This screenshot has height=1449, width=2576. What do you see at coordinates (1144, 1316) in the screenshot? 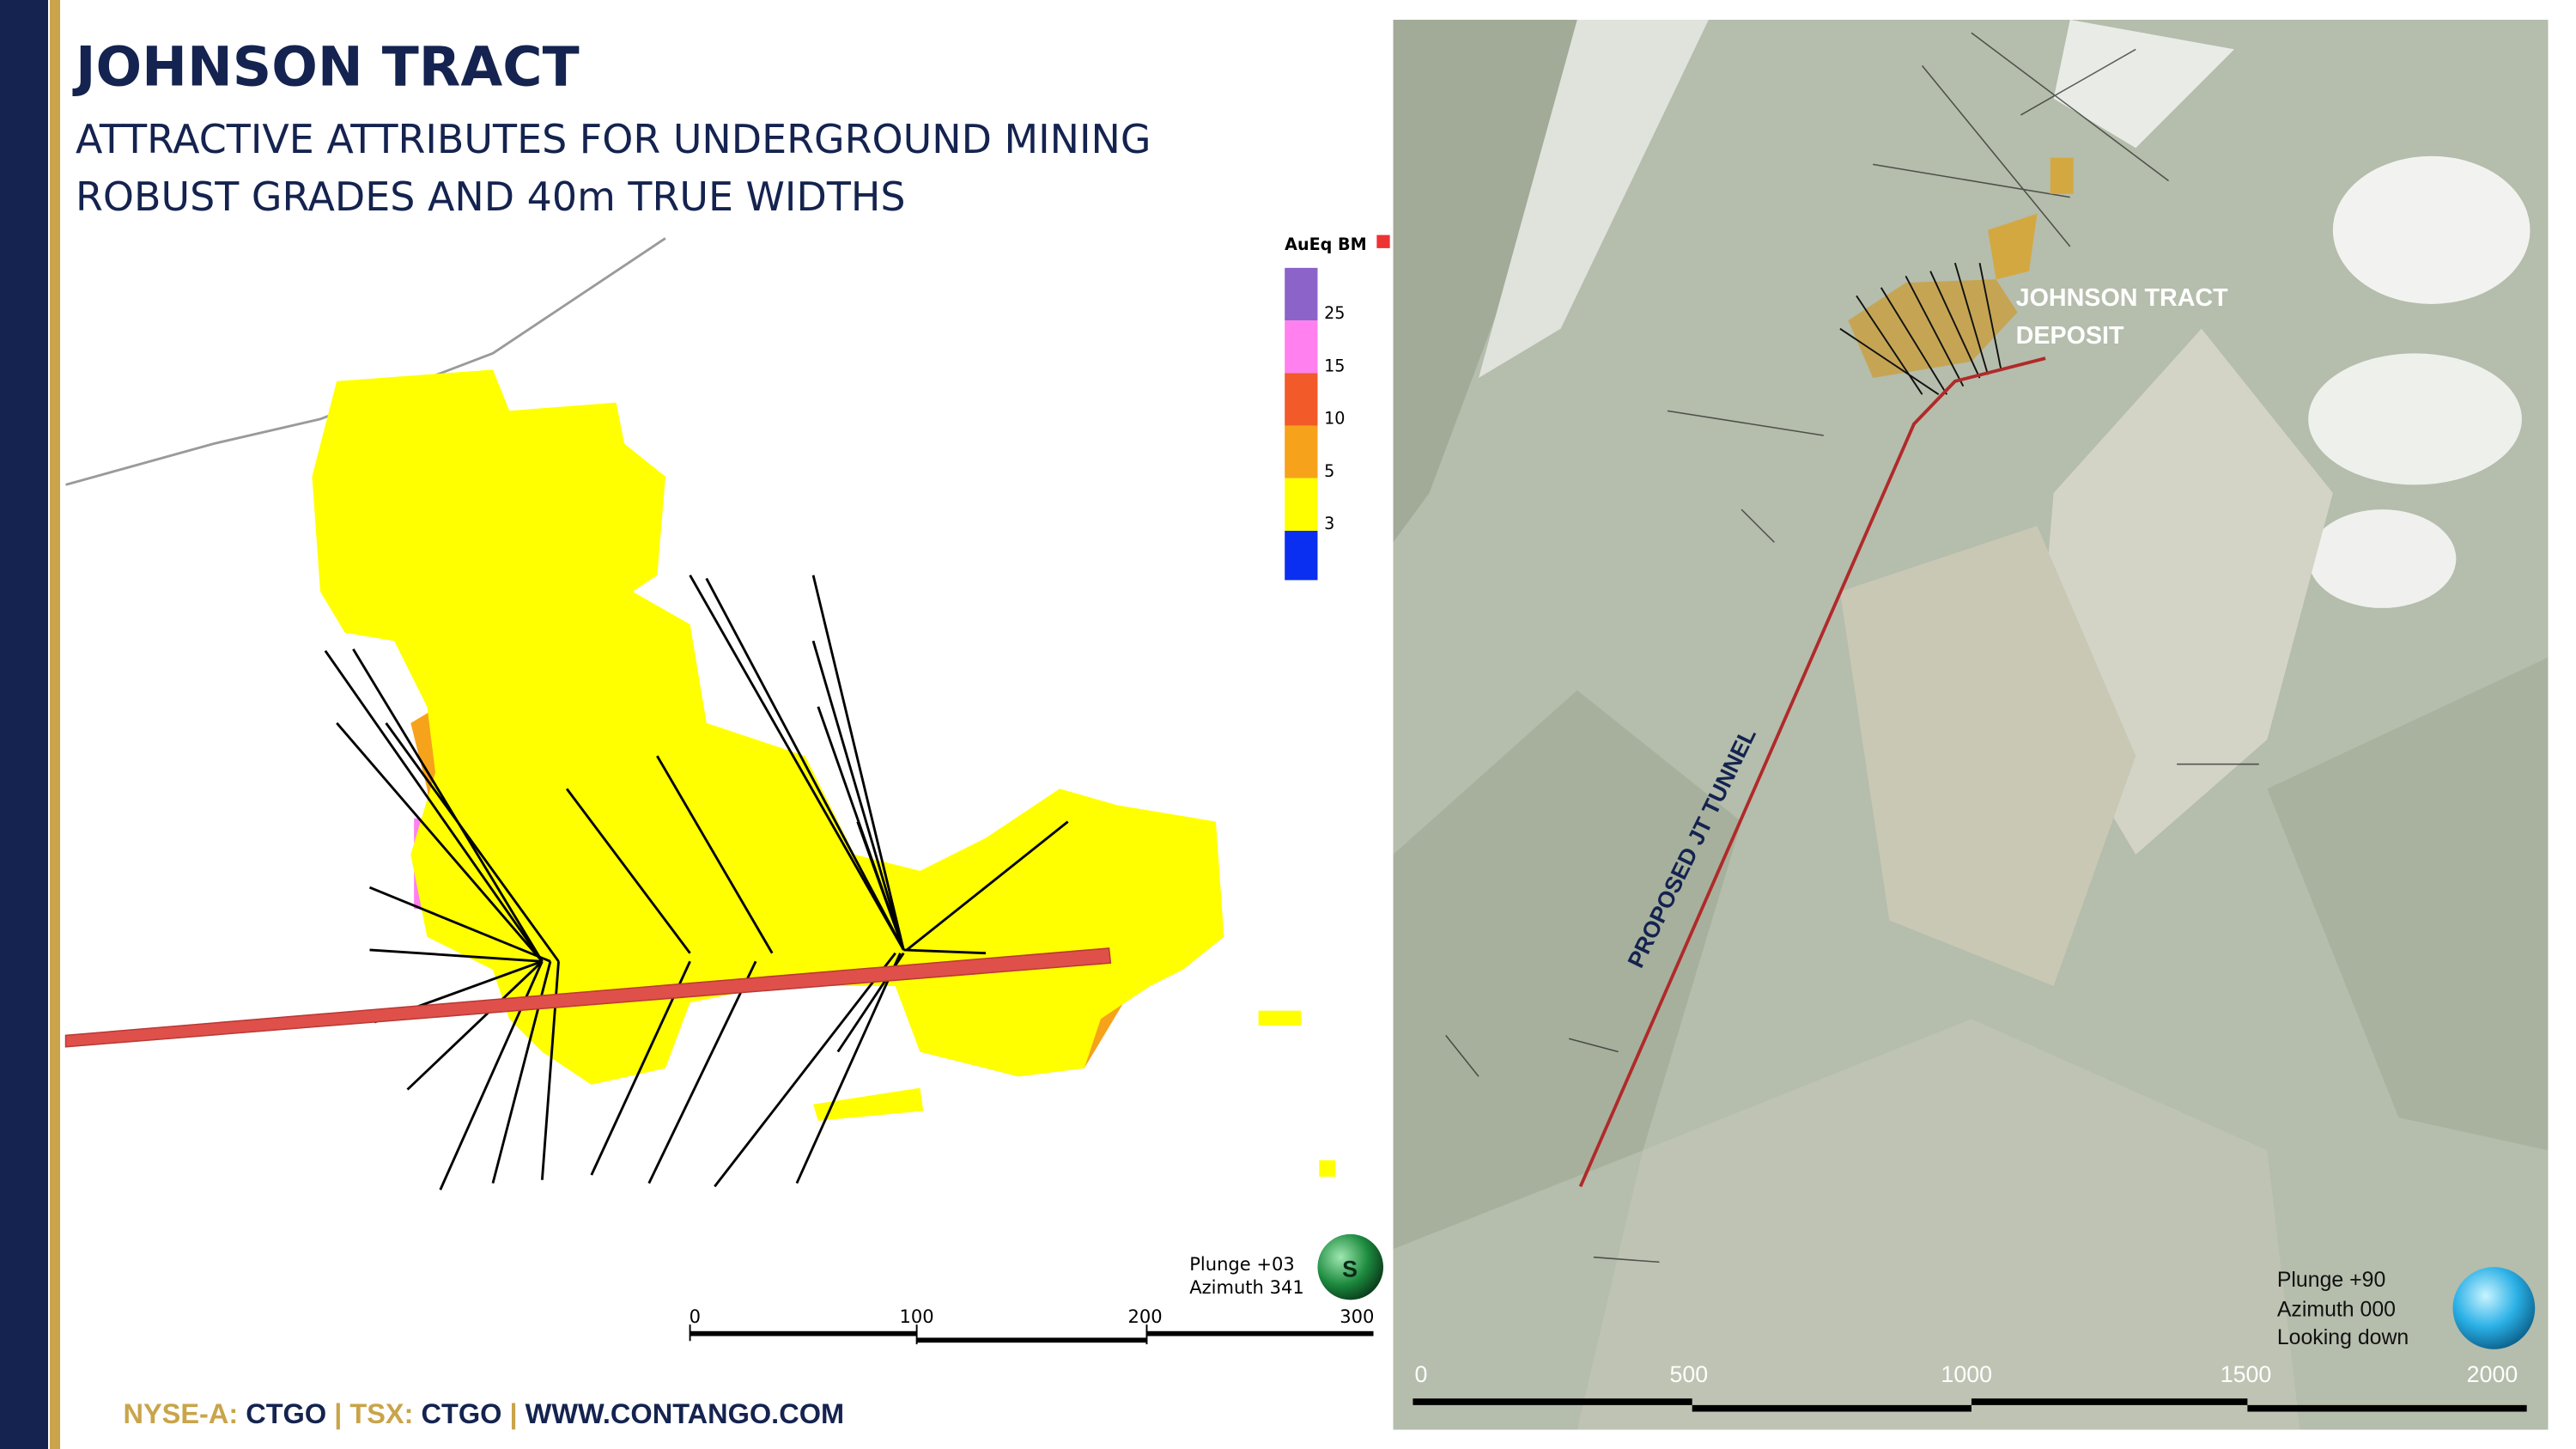
I see `scale-label: 200` at bounding box center [1144, 1316].